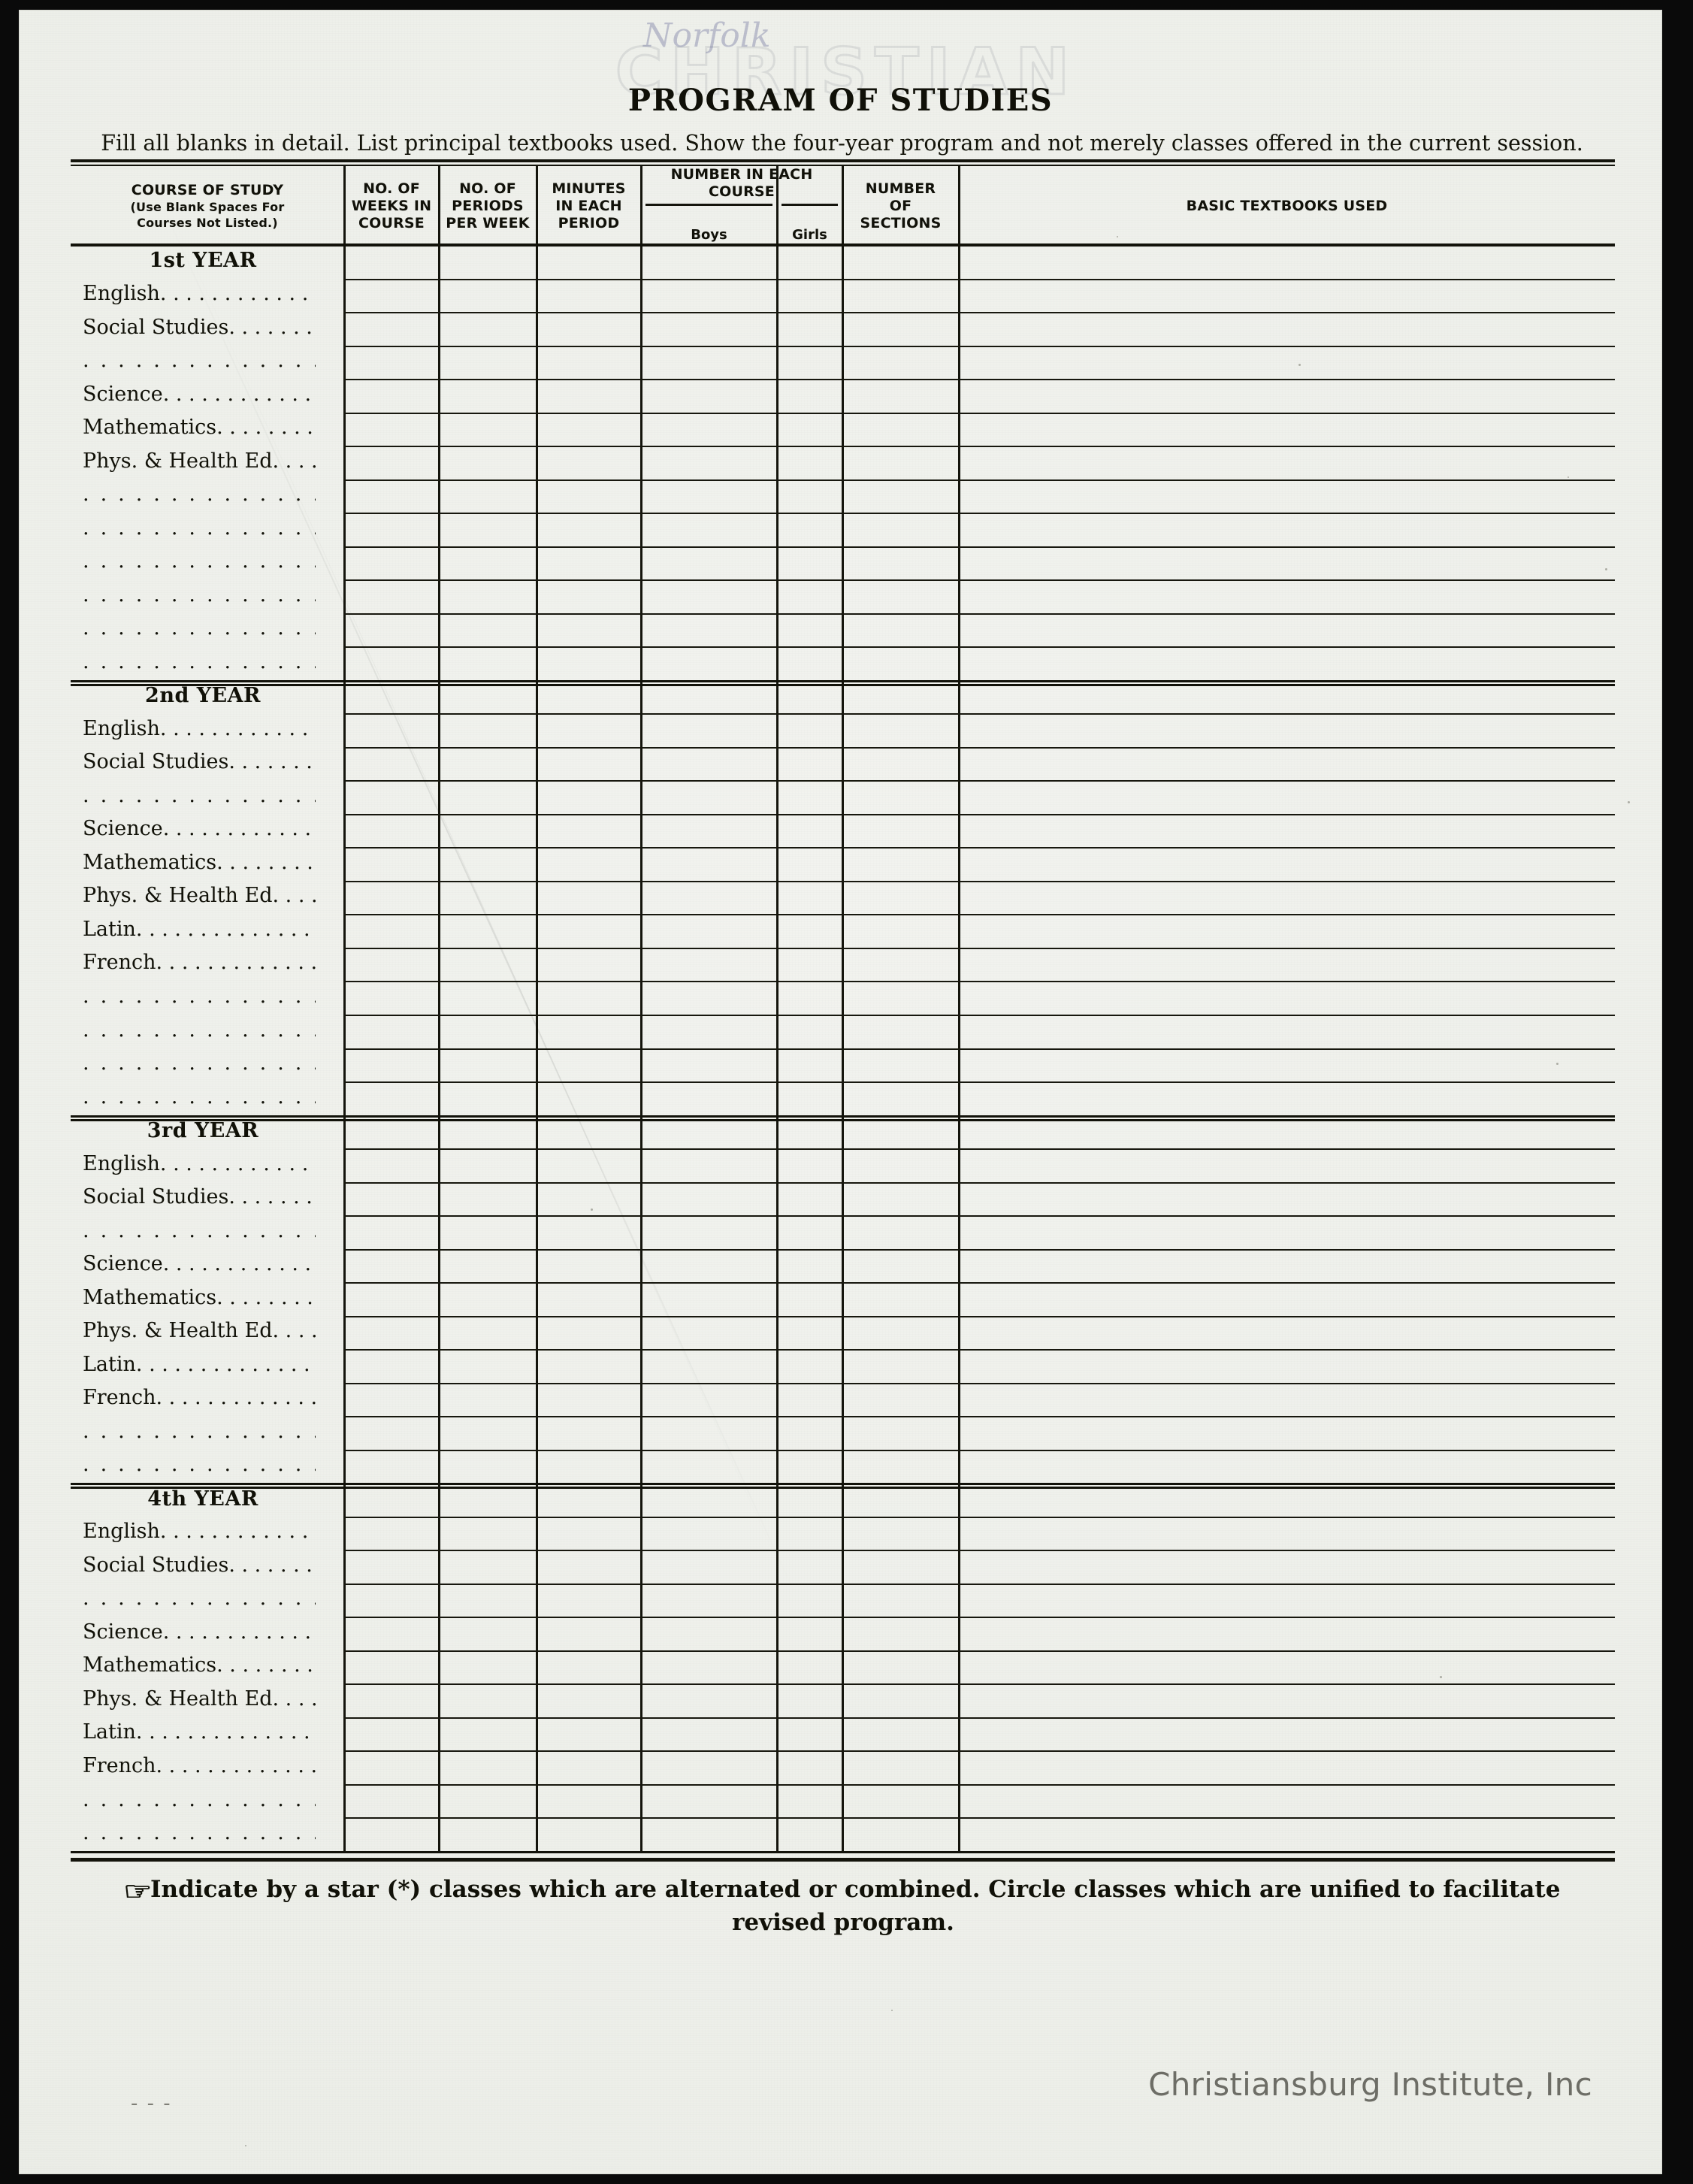  I want to click on header-number-in-each-course-line-1: NUMBER IN EACH, so click(741, 174).